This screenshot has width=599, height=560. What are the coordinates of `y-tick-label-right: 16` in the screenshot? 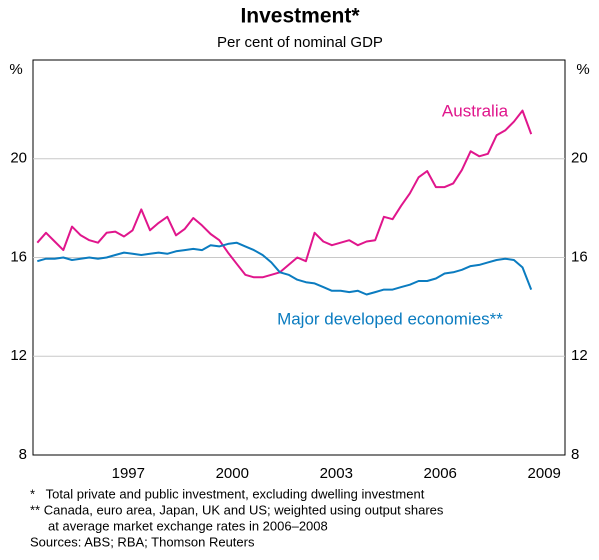 It's located at (579, 256).